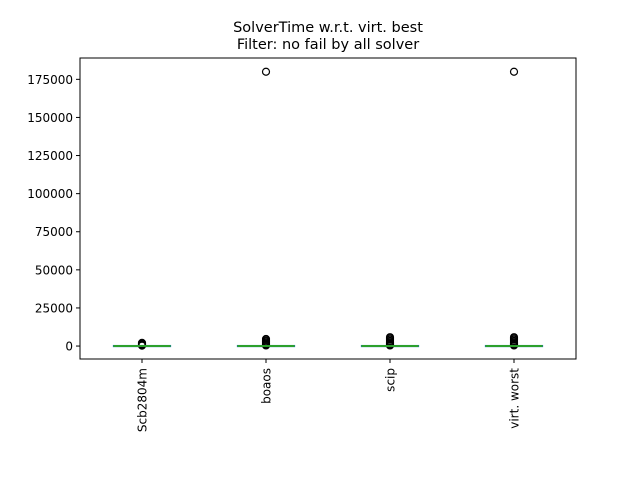 Image resolution: width=640 pixels, height=480 pixels. I want to click on y-tick-label: 100000, so click(50, 194).